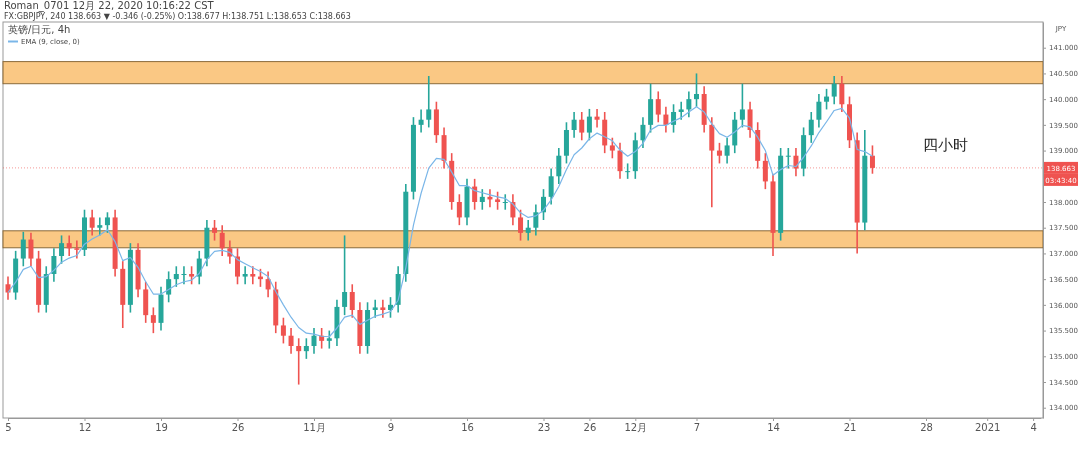 Image resolution: width=1080 pixels, height=455 pixels. I want to click on x-tick-label: 7, so click(697, 428).